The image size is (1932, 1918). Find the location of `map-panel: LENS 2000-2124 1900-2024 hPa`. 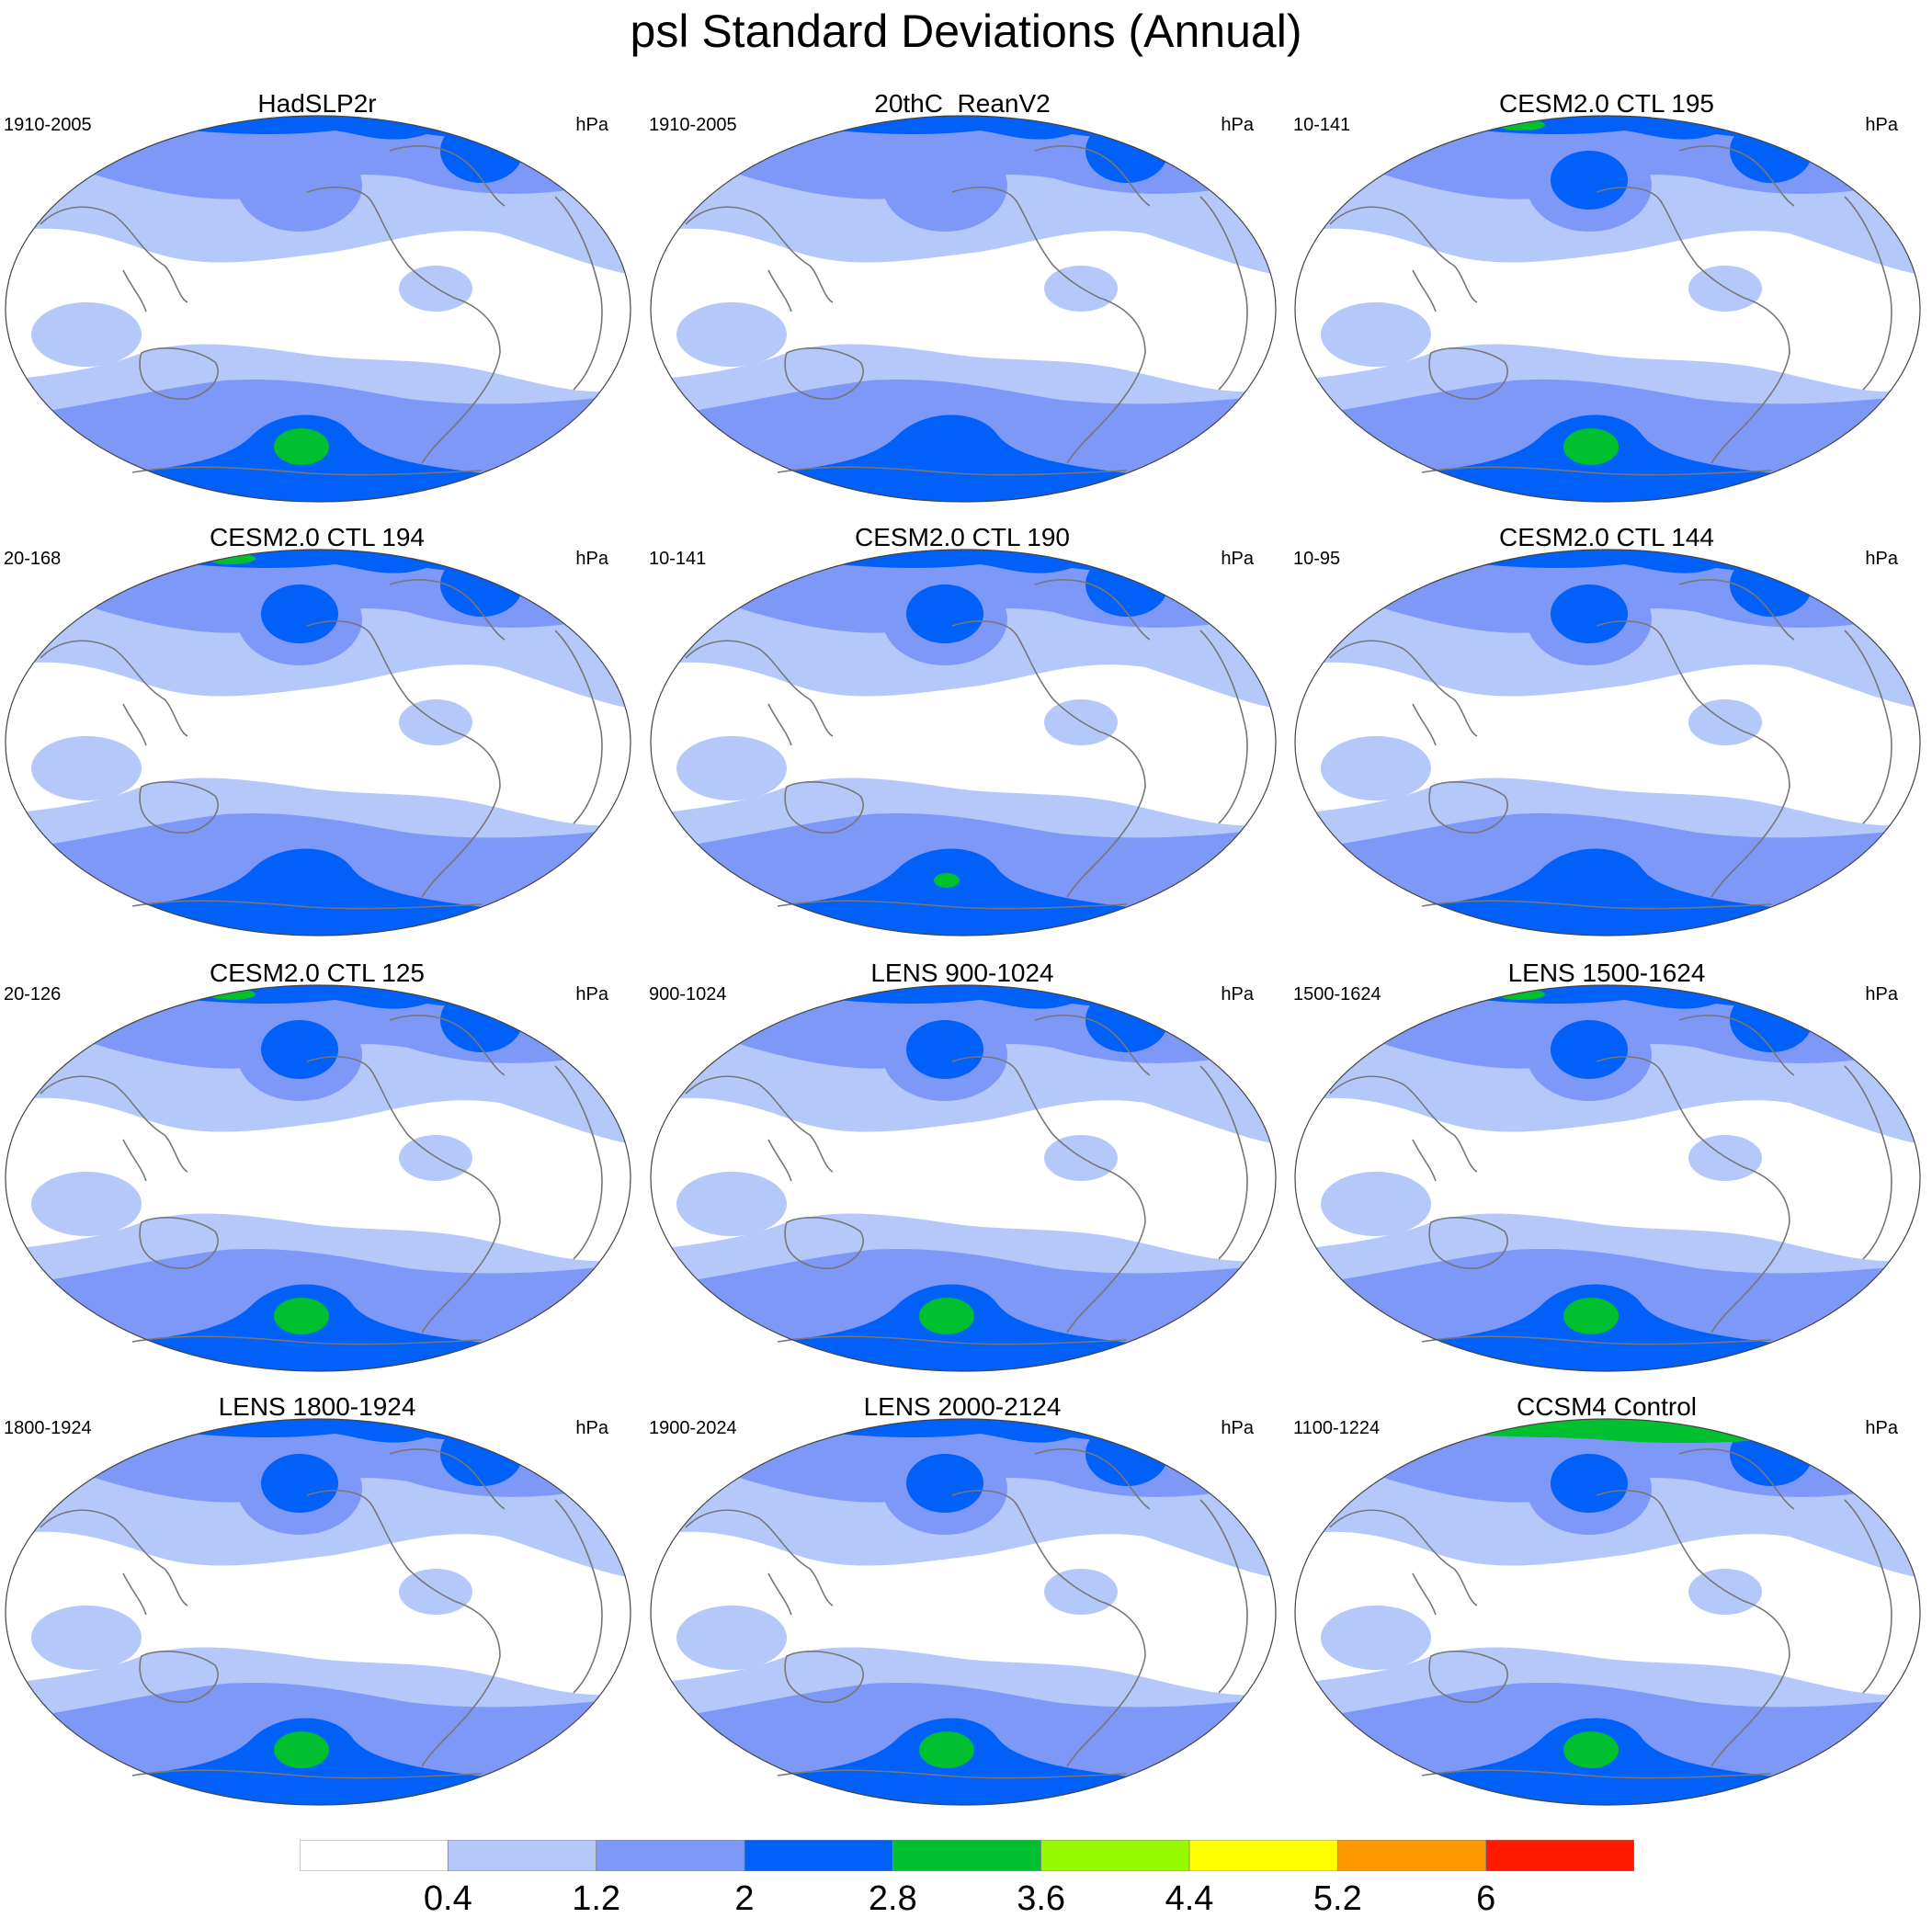

map-panel: LENS 2000-2124 1900-2024 hPa is located at coordinates (962, 1600).